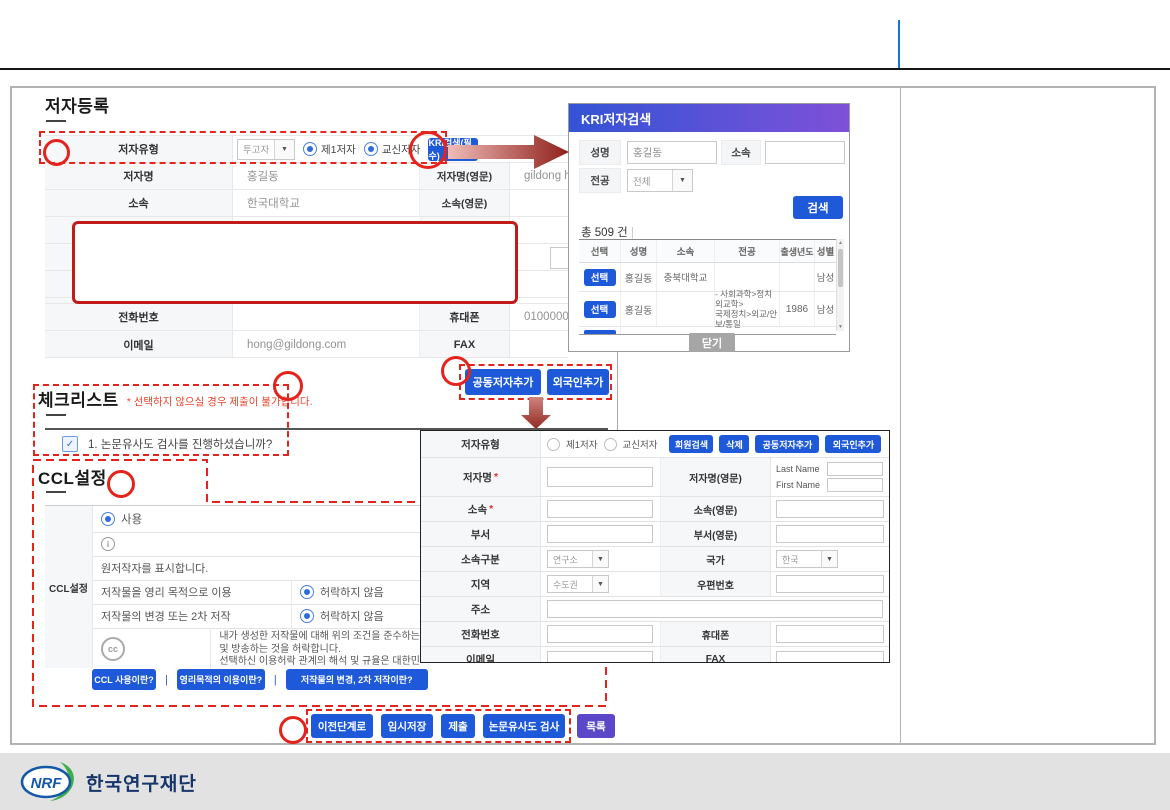 Image resolution: width=1170 pixels, height=810 pixels. What do you see at coordinates (741, 152) in the screenshot?
I see `kri-affiliation-label: 소속` at bounding box center [741, 152].